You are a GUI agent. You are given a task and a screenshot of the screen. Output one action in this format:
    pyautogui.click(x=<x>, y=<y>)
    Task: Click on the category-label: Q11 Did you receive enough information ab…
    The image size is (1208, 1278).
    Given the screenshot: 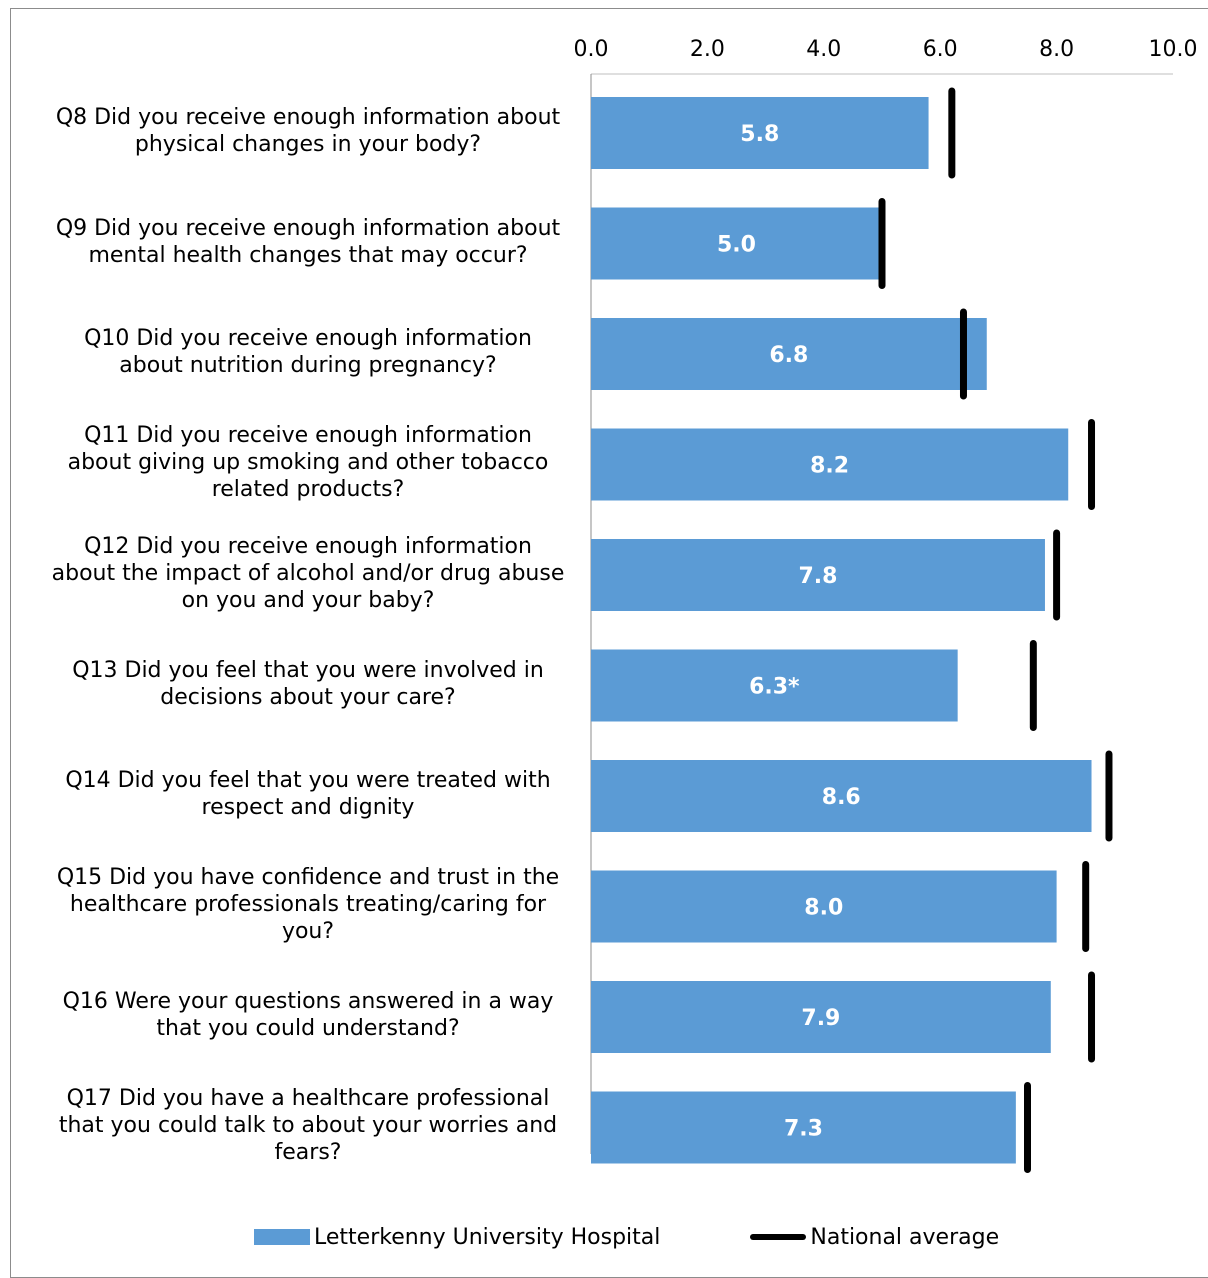 What is the action you would take?
    pyautogui.click(x=308, y=462)
    